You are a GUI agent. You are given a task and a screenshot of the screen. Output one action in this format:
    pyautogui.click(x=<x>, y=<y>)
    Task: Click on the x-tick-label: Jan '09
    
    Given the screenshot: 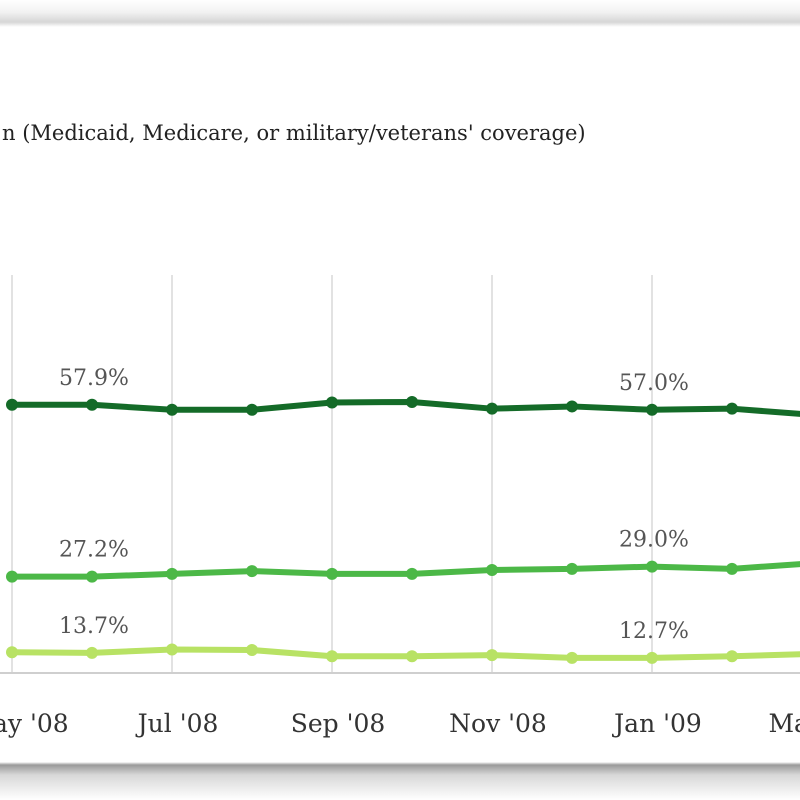 What is the action you would take?
    pyautogui.click(x=656, y=723)
    